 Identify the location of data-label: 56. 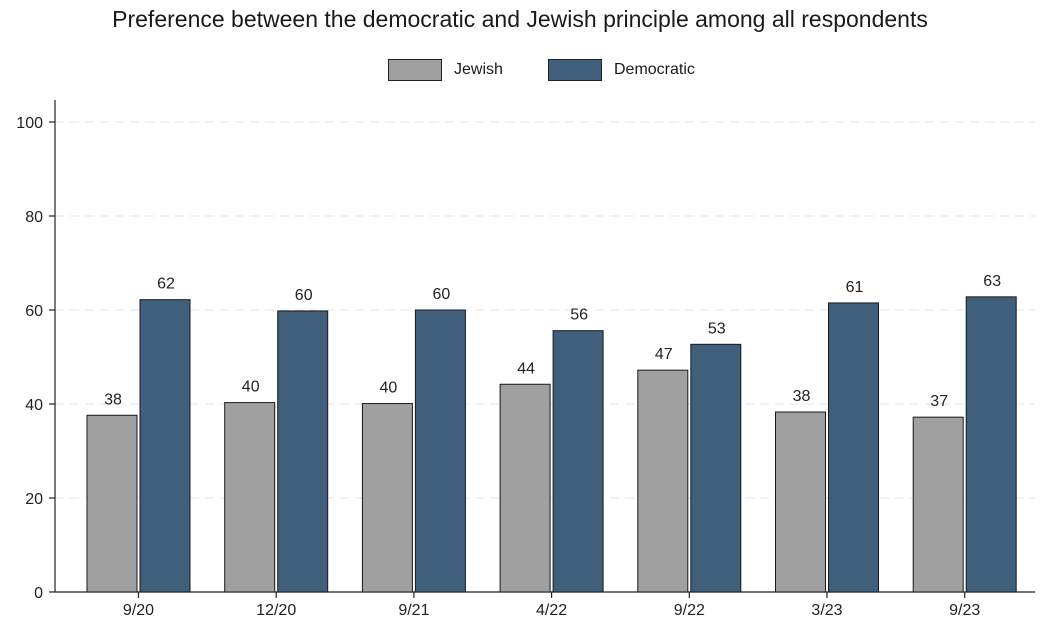
(579, 315).